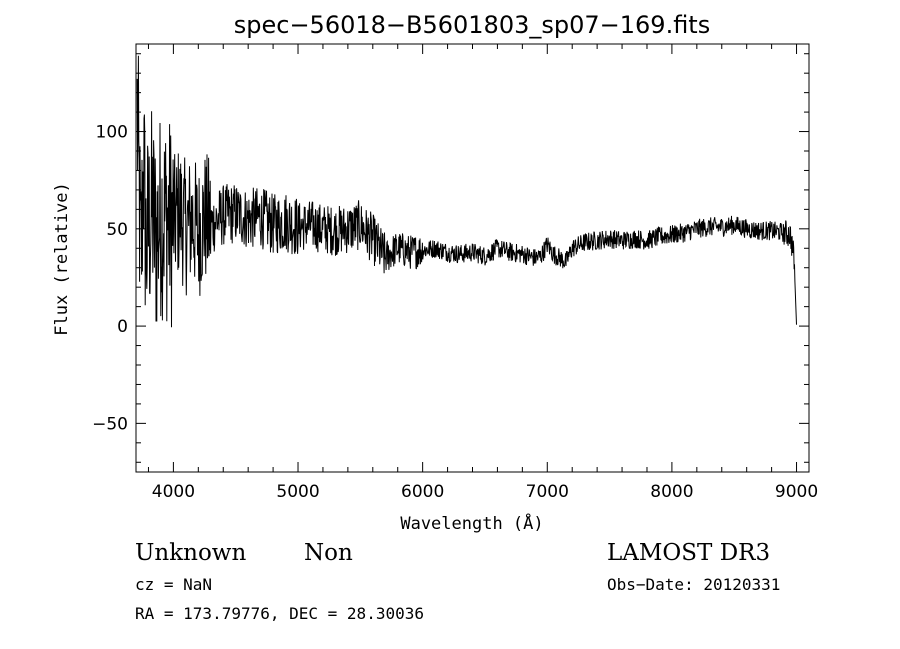  Describe the element at coordinates (693, 584) in the screenshot. I see `obs-date: Obs−Date: 20120331` at that location.